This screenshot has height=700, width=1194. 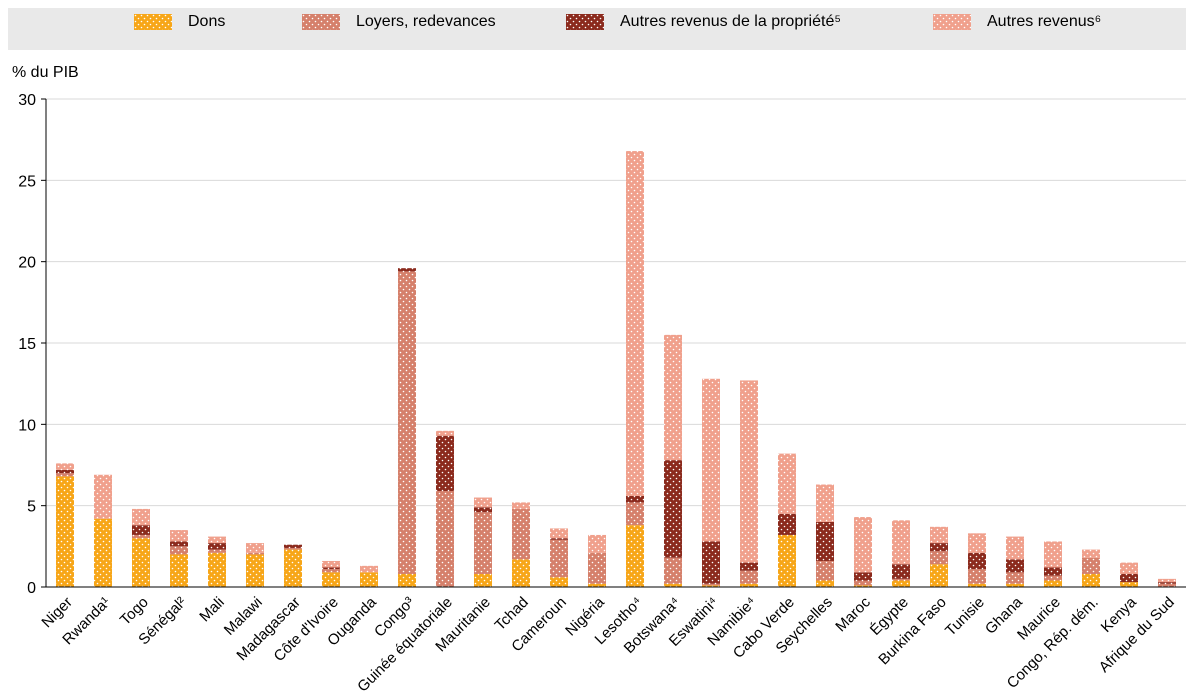 I want to click on legend-item-loyers: Loyers, redevances, so click(x=399, y=22).